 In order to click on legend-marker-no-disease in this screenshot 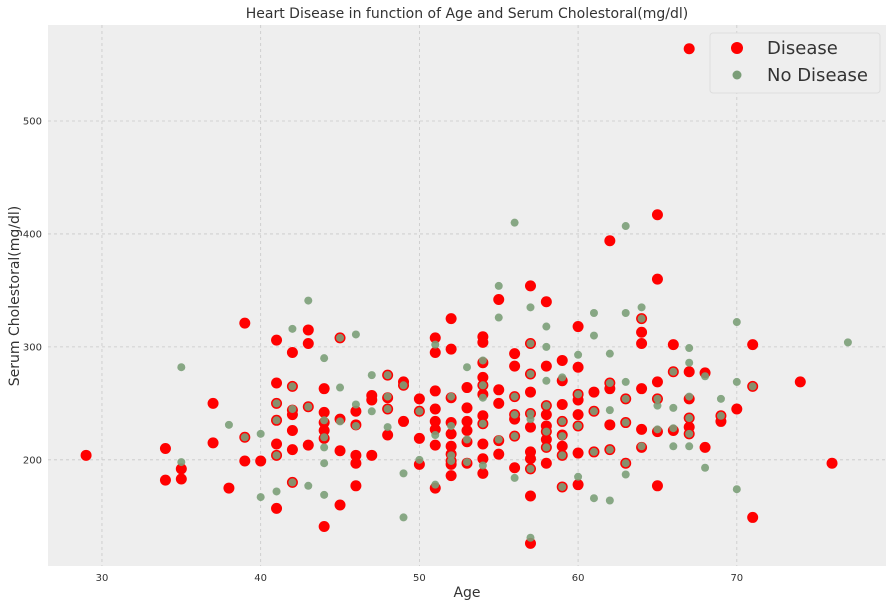, I will do `click(737, 75)`.